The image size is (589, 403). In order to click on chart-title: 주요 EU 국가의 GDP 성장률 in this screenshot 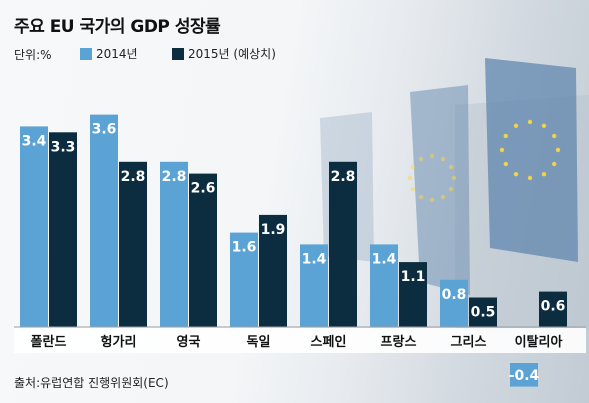, I will do `click(117, 27)`.